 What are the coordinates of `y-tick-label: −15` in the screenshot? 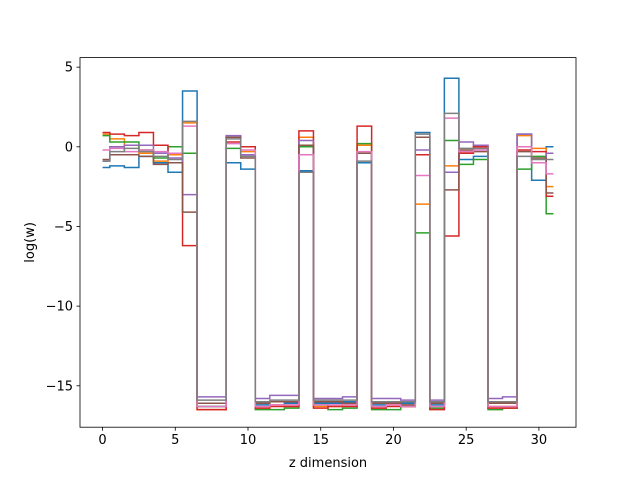 It's located at (59, 386).